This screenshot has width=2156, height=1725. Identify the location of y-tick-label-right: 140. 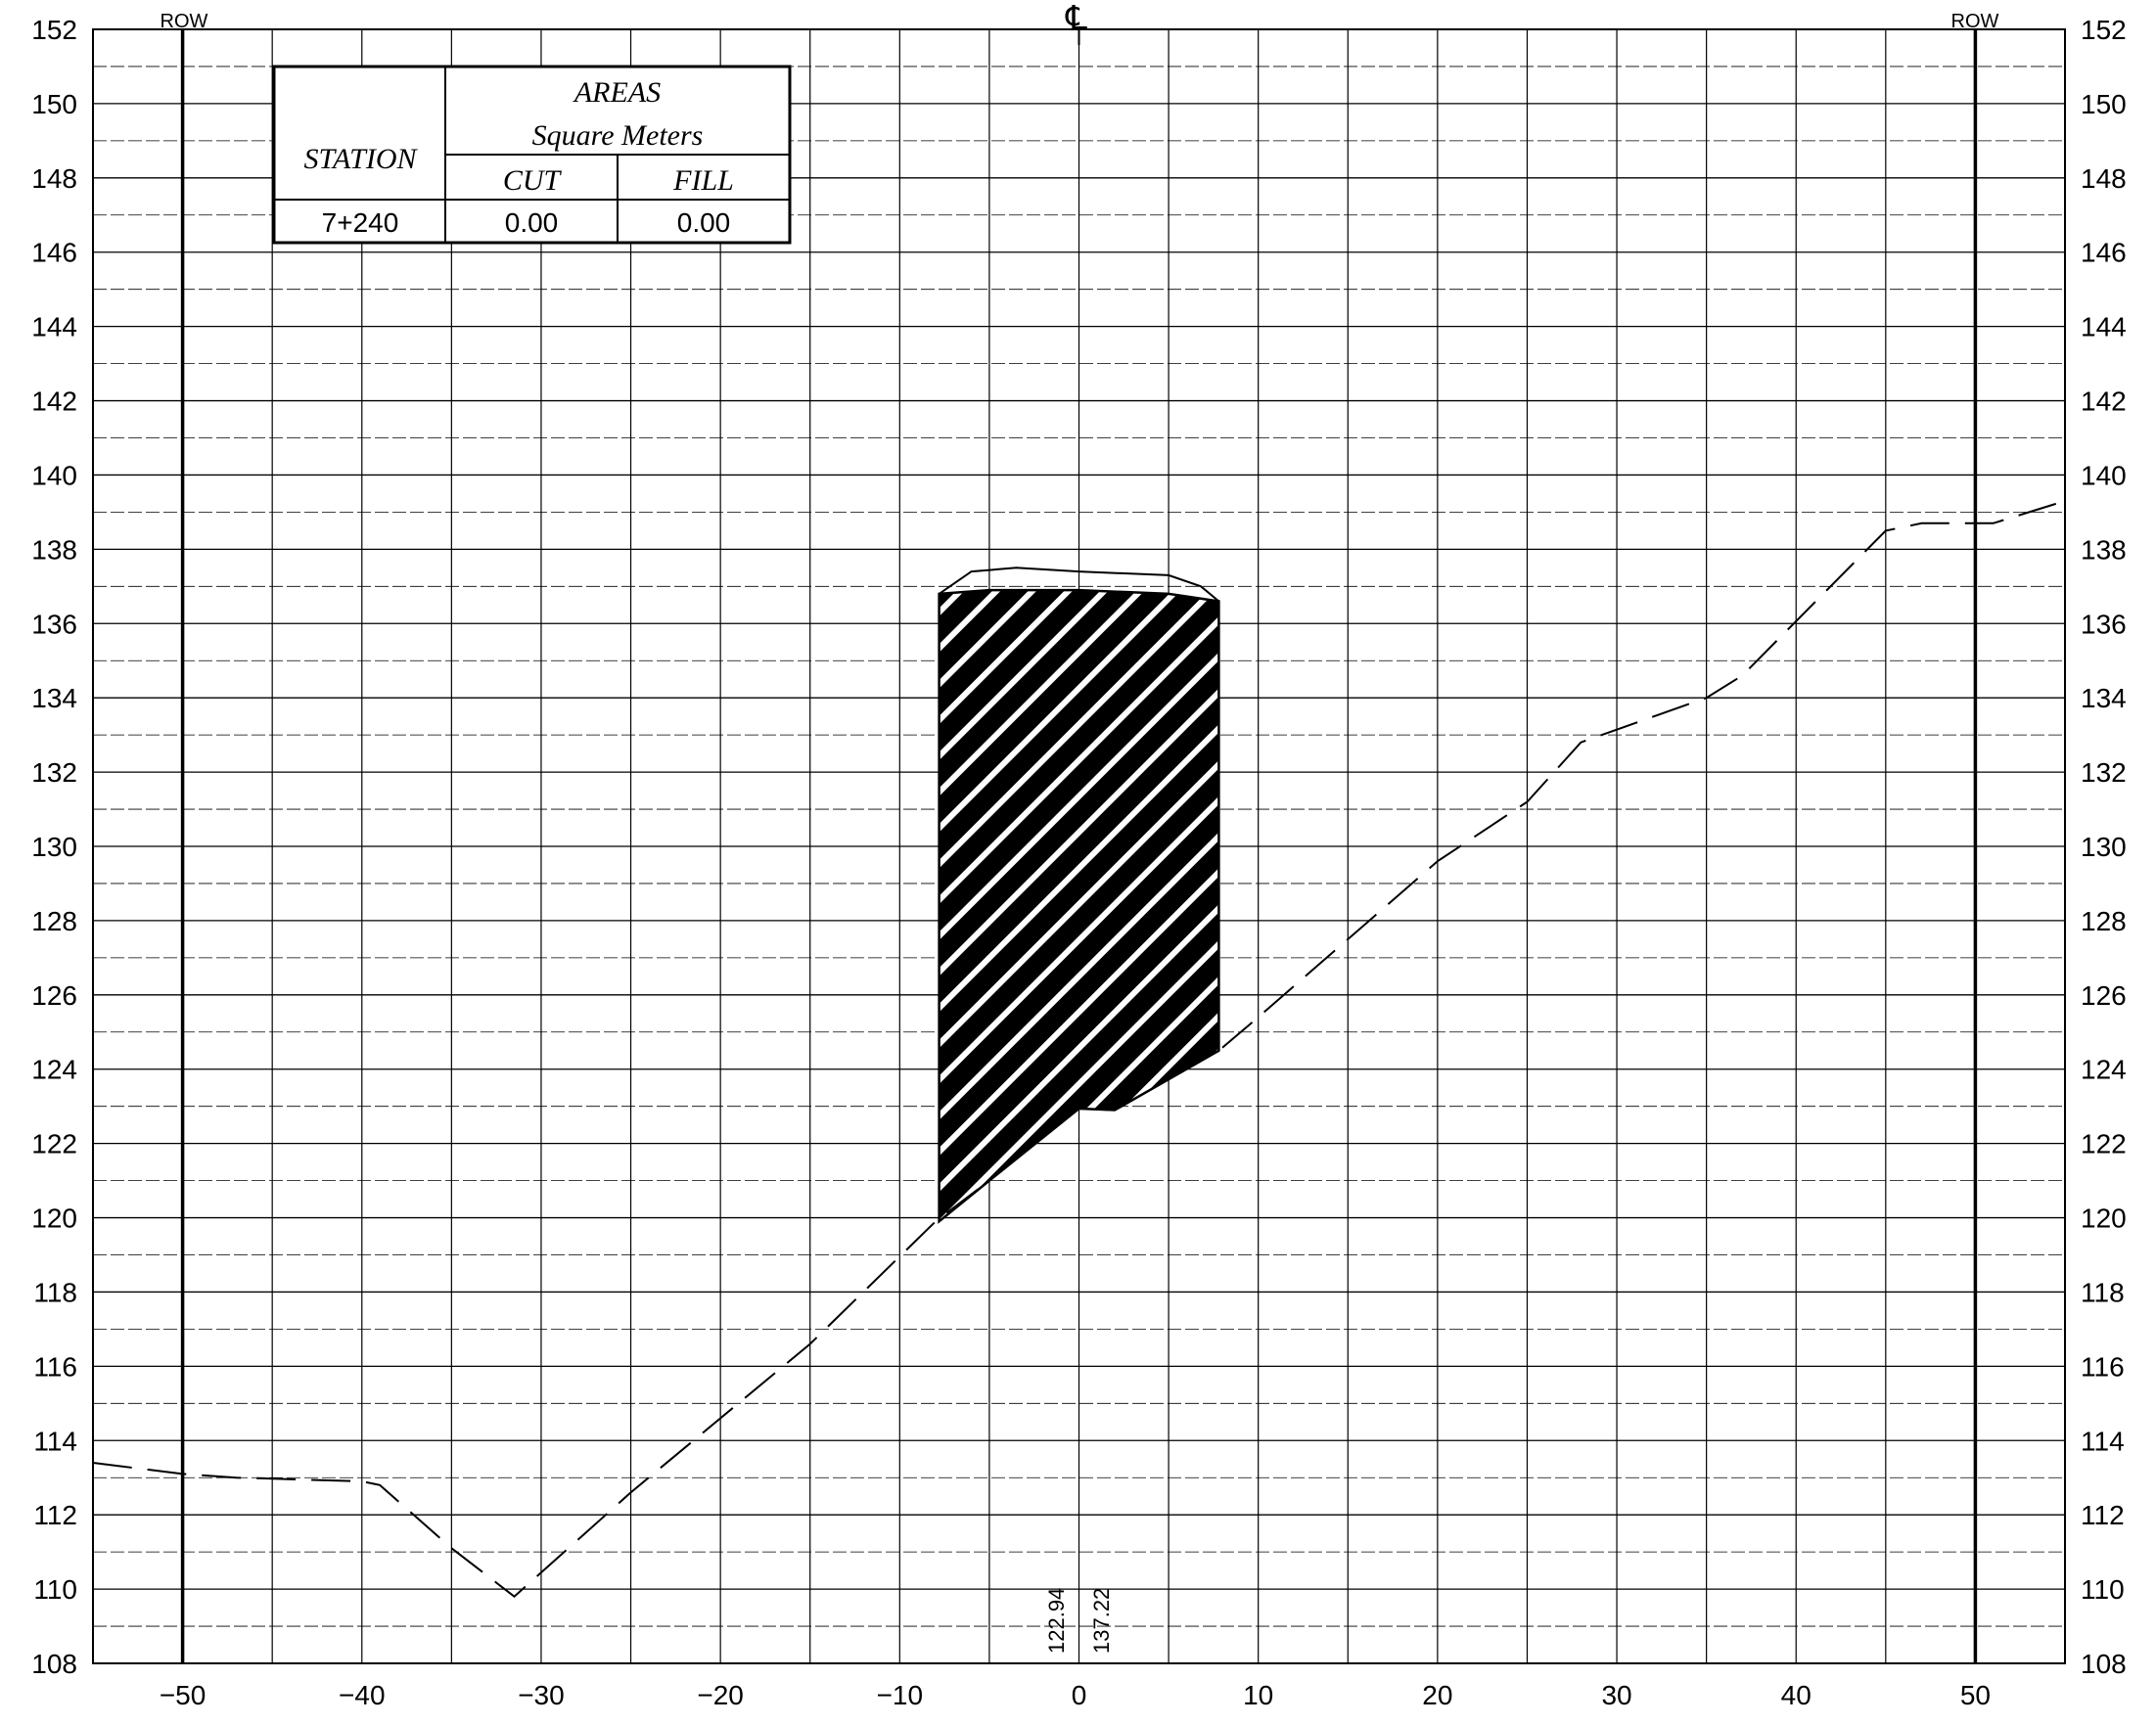
(2104, 475).